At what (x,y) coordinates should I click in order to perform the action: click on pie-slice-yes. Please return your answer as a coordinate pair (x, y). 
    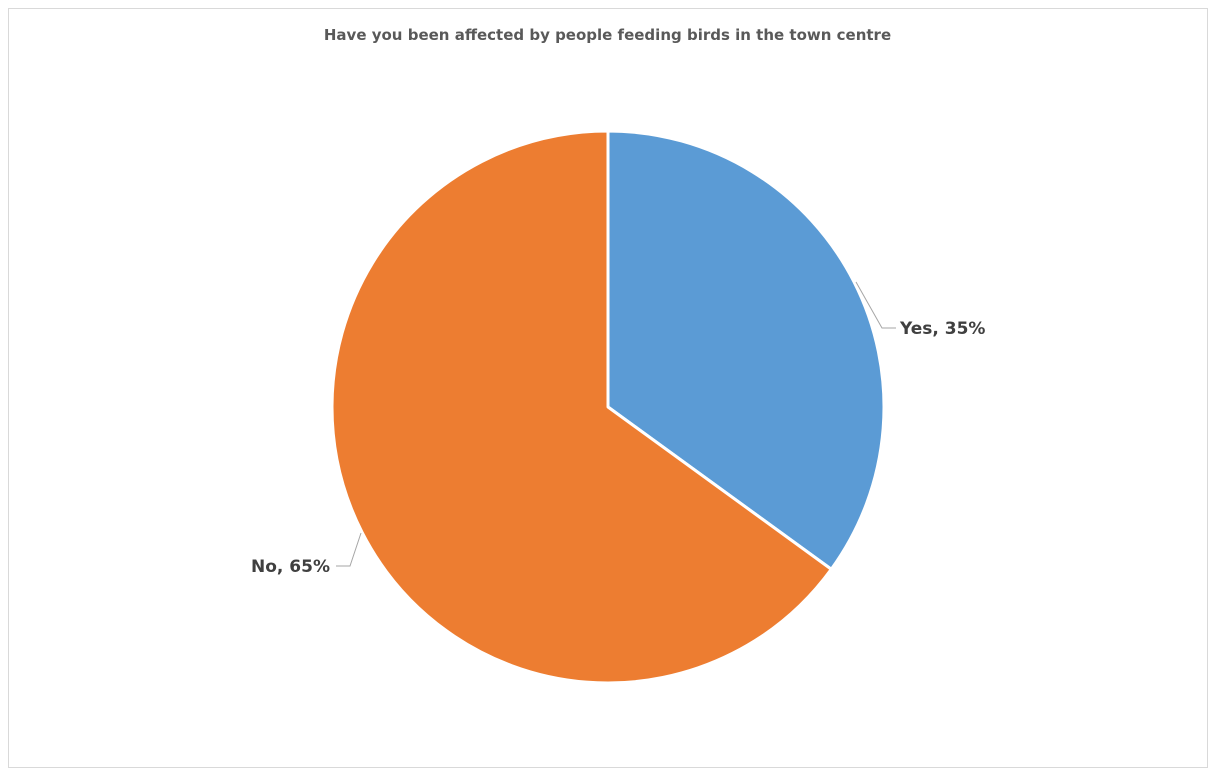
    Looking at the image, I should click on (746, 350).